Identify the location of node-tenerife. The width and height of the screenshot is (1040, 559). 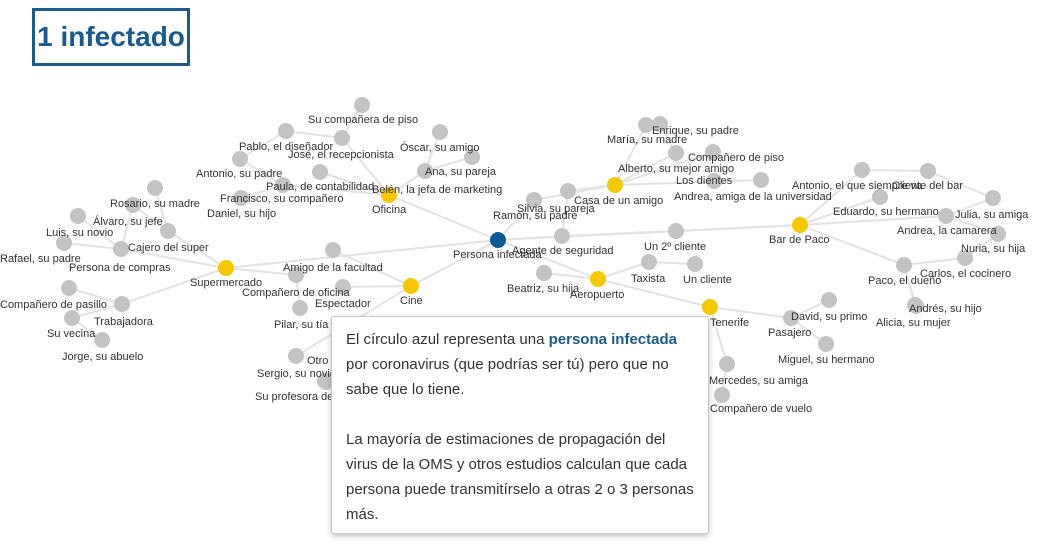
(710, 307).